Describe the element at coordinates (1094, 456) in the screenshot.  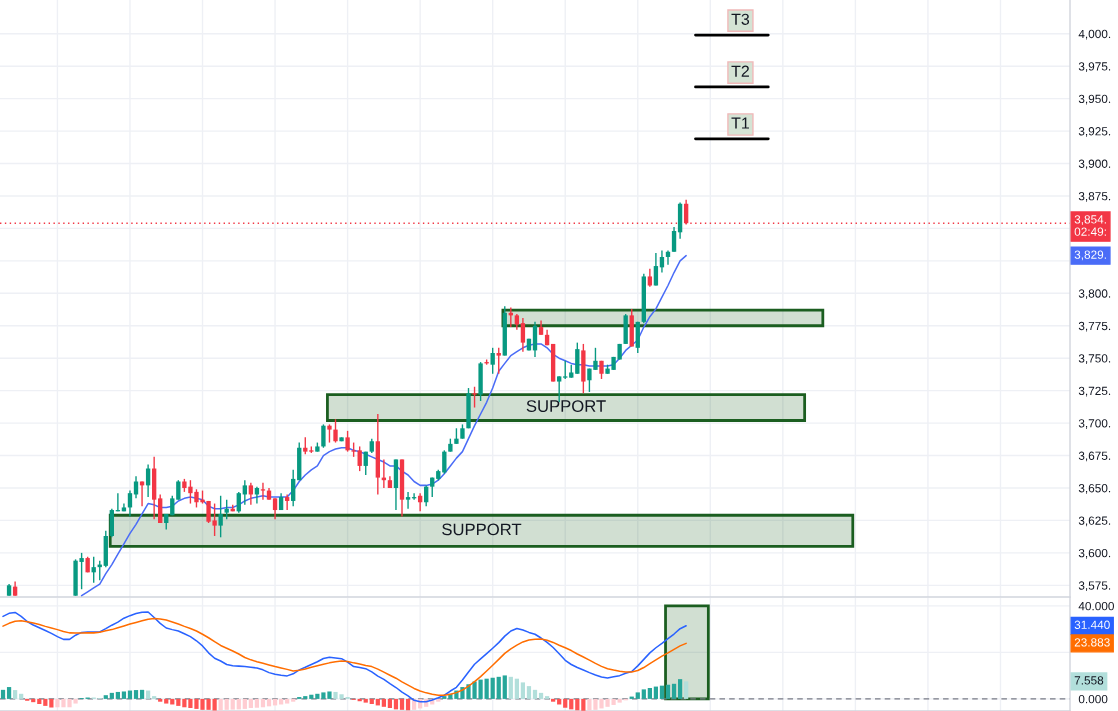
I see `y-tick-label: 3,675.` at that location.